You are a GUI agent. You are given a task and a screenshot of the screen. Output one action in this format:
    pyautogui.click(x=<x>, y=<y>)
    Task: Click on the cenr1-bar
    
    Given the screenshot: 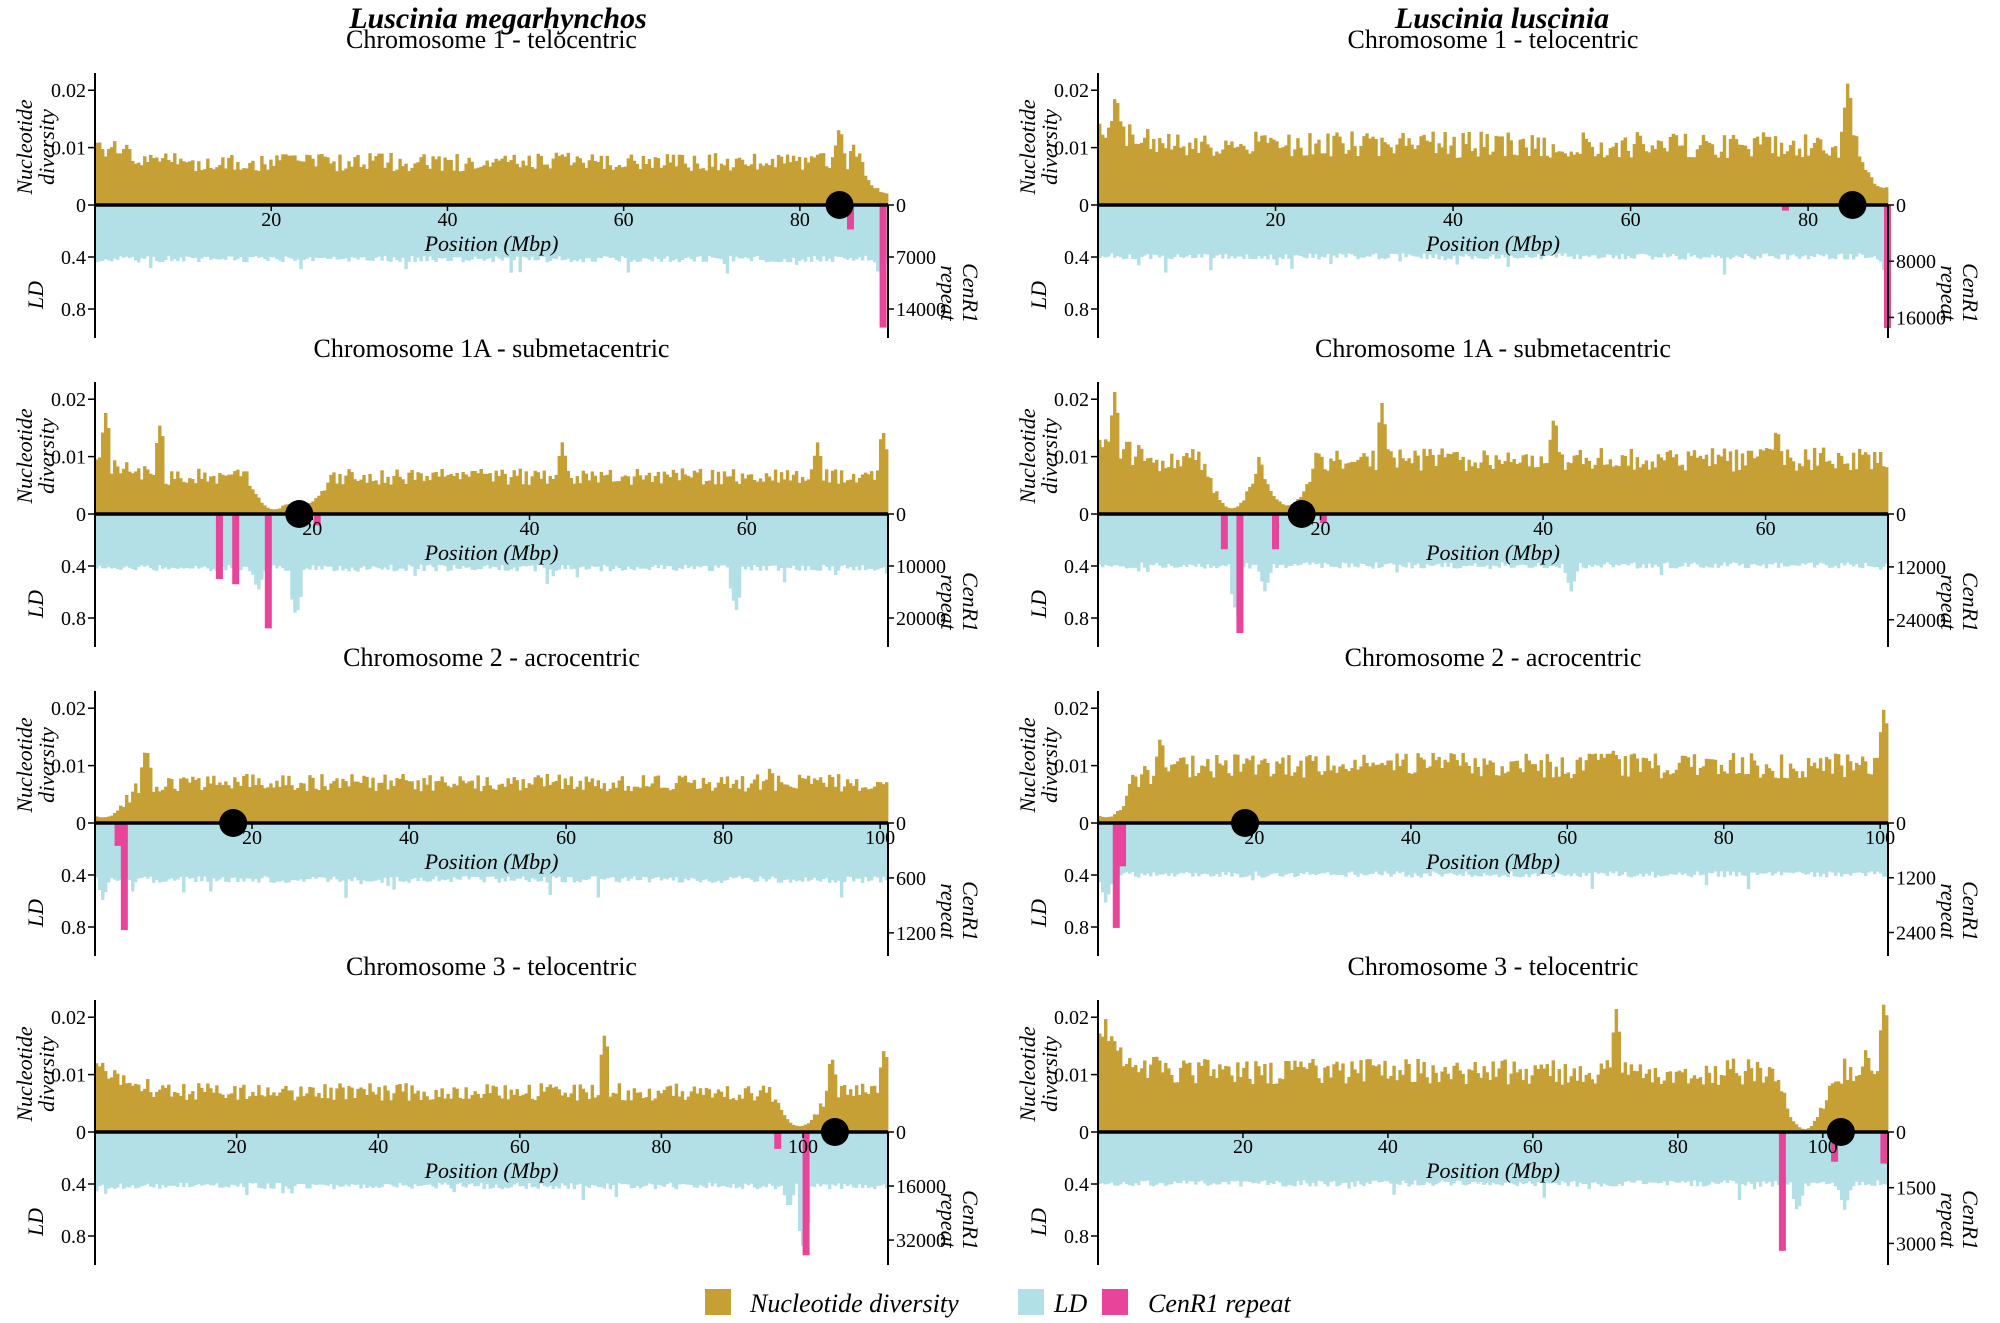 What is the action you would take?
    pyautogui.click(x=124, y=877)
    